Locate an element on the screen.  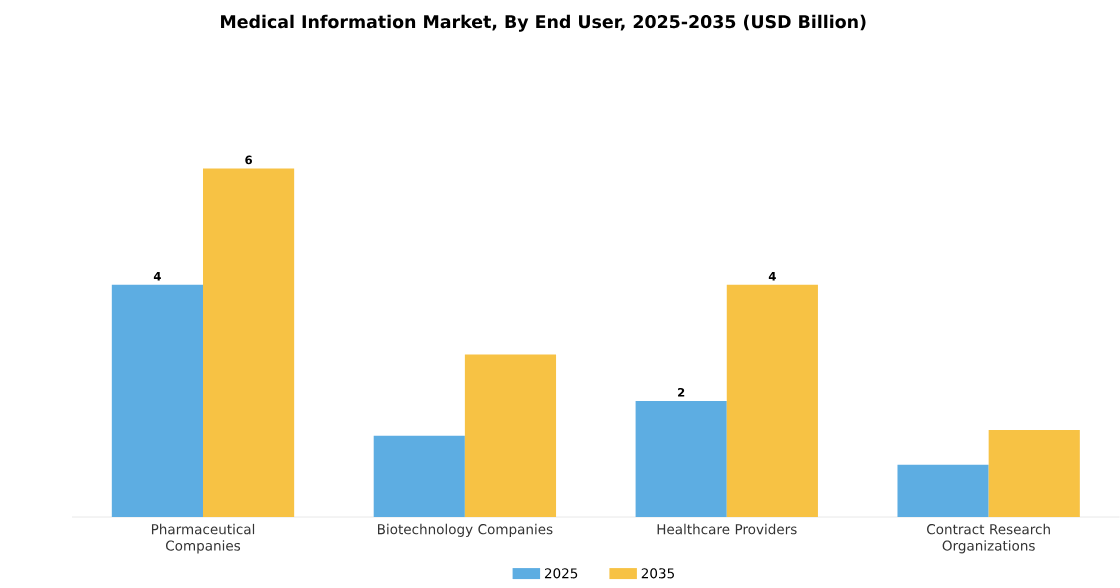
chart-title: Medical Information Market, By End User, 2025-2035 (USD Billion) is located at coordinates (543, 23).